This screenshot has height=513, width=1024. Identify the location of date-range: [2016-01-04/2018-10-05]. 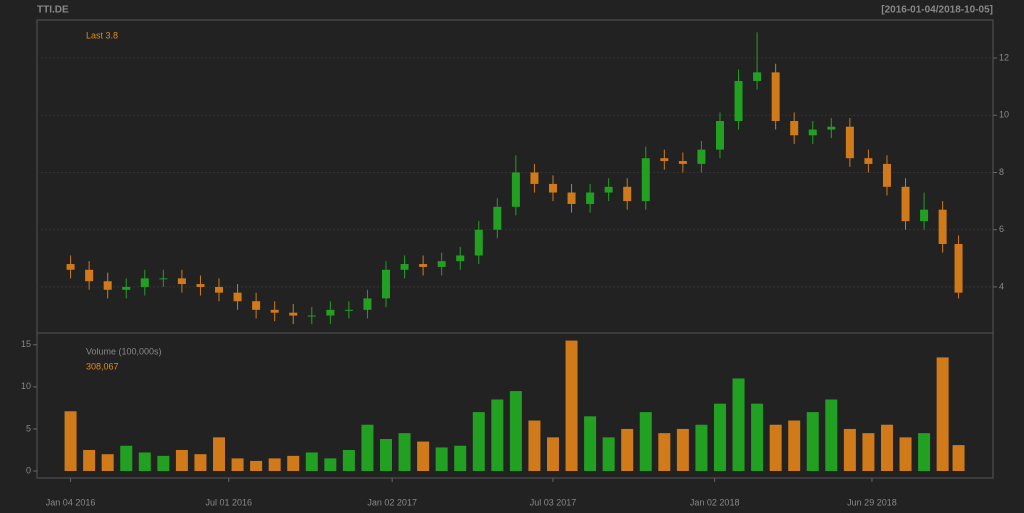
(937, 10).